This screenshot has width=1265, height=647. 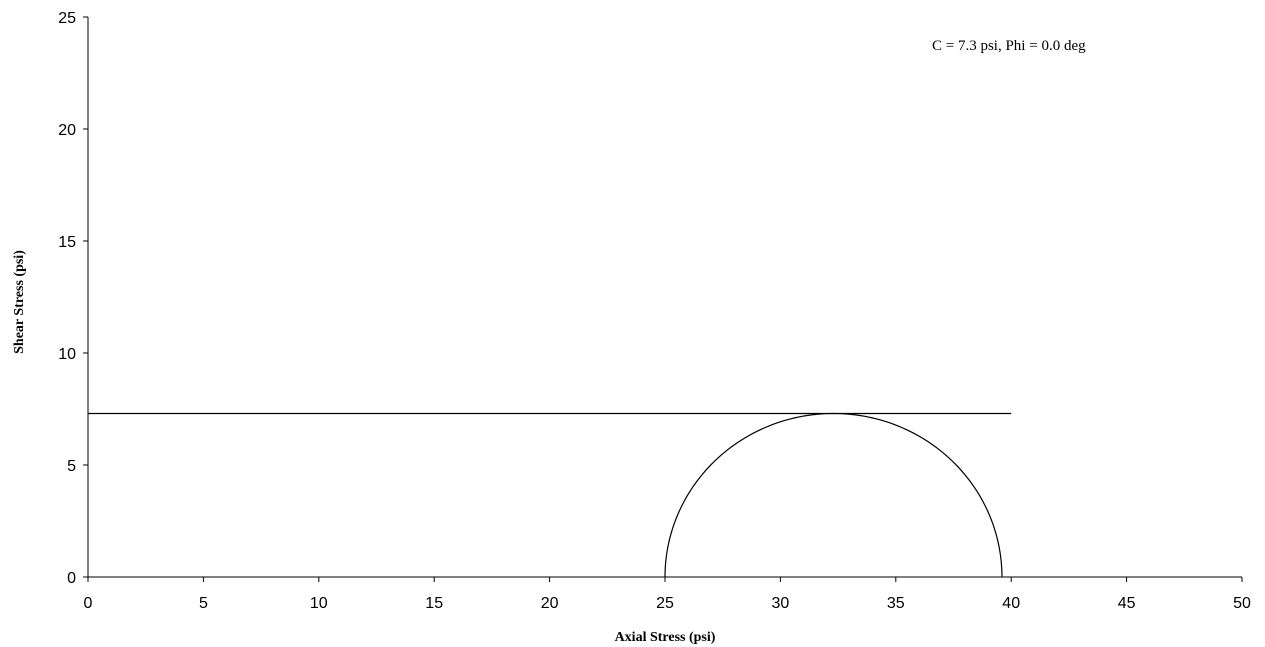 I want to click on y-tick-label: 20, so click(x=67, y=130).